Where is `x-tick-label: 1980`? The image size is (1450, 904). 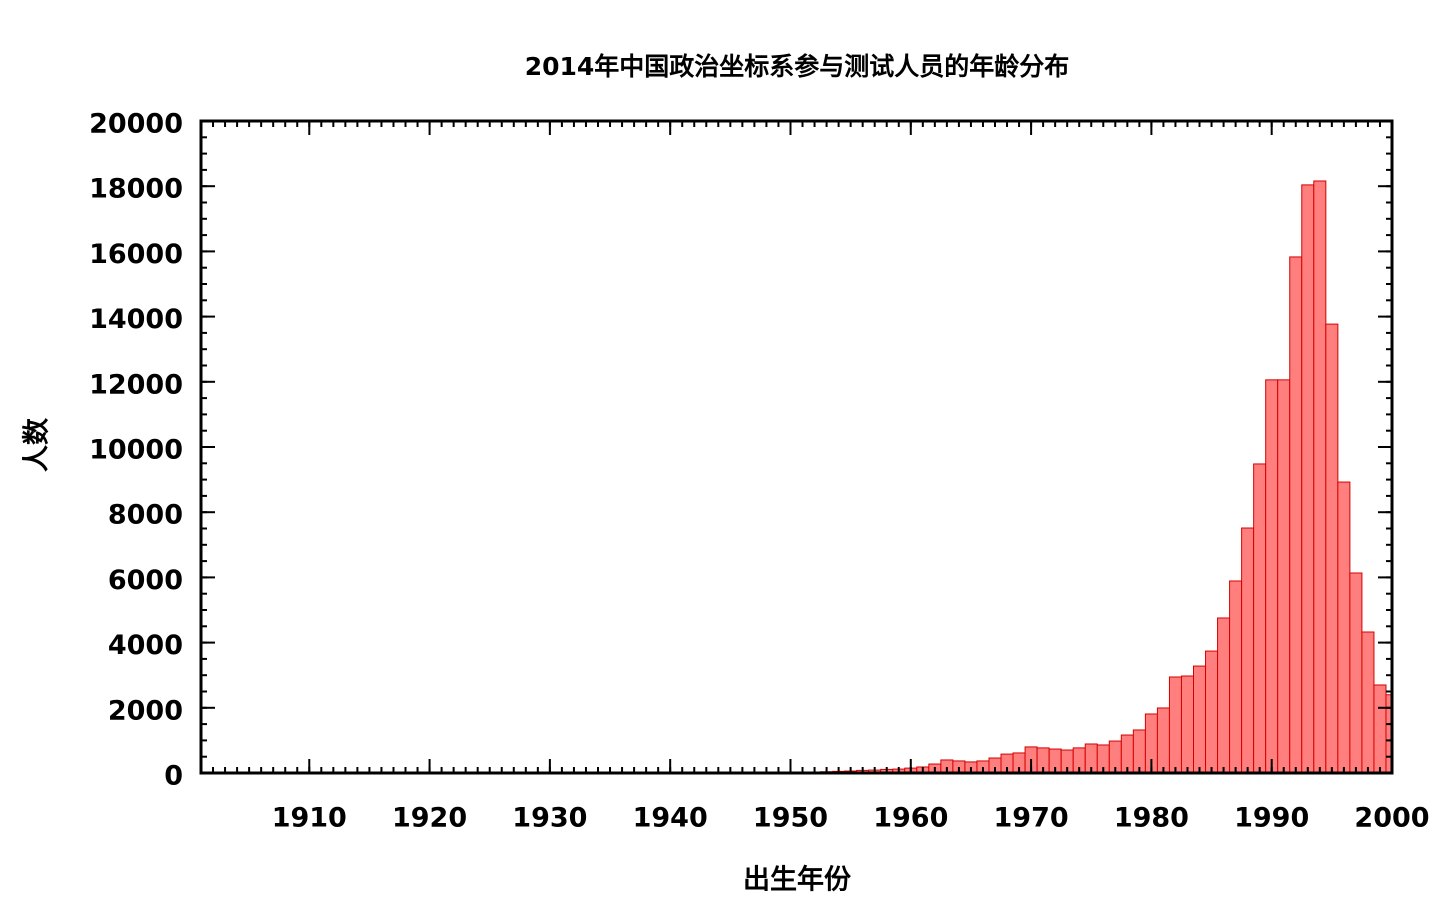 x-tick-label: 1980 is located at coordinates (1151, 818).